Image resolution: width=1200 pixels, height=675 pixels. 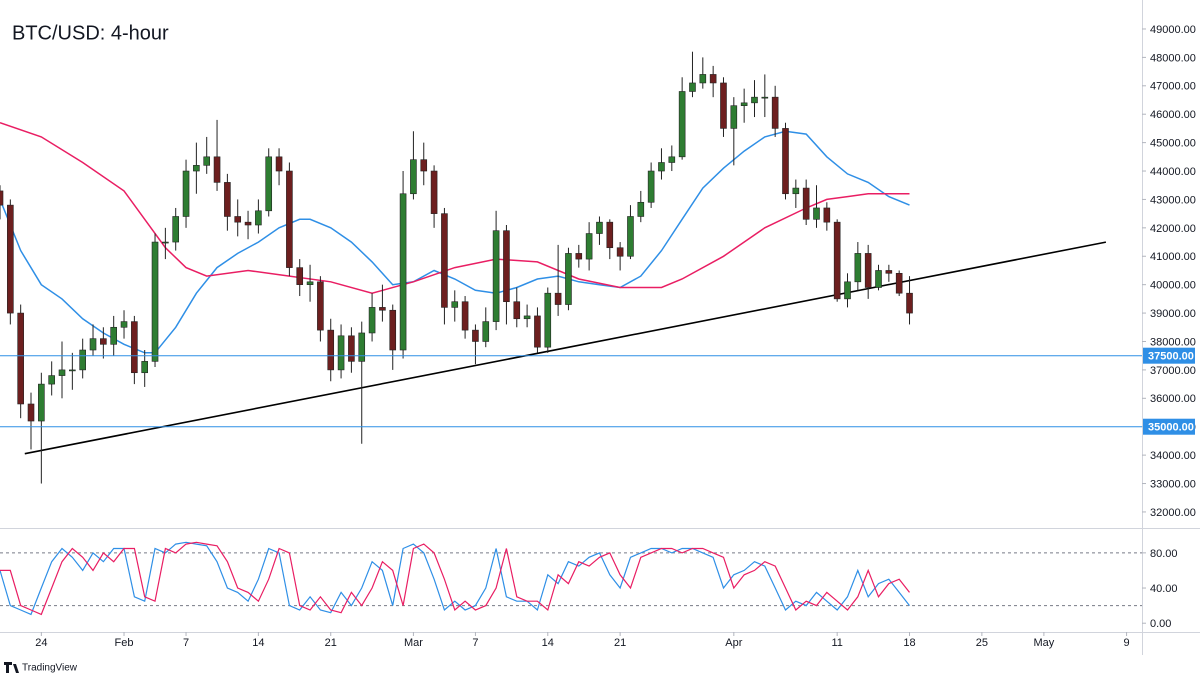 What do you see at coordinates (1173, 513) in the screenshot?
I see `y-tick-label: 32000.00` at bounding box center [1173, 513].